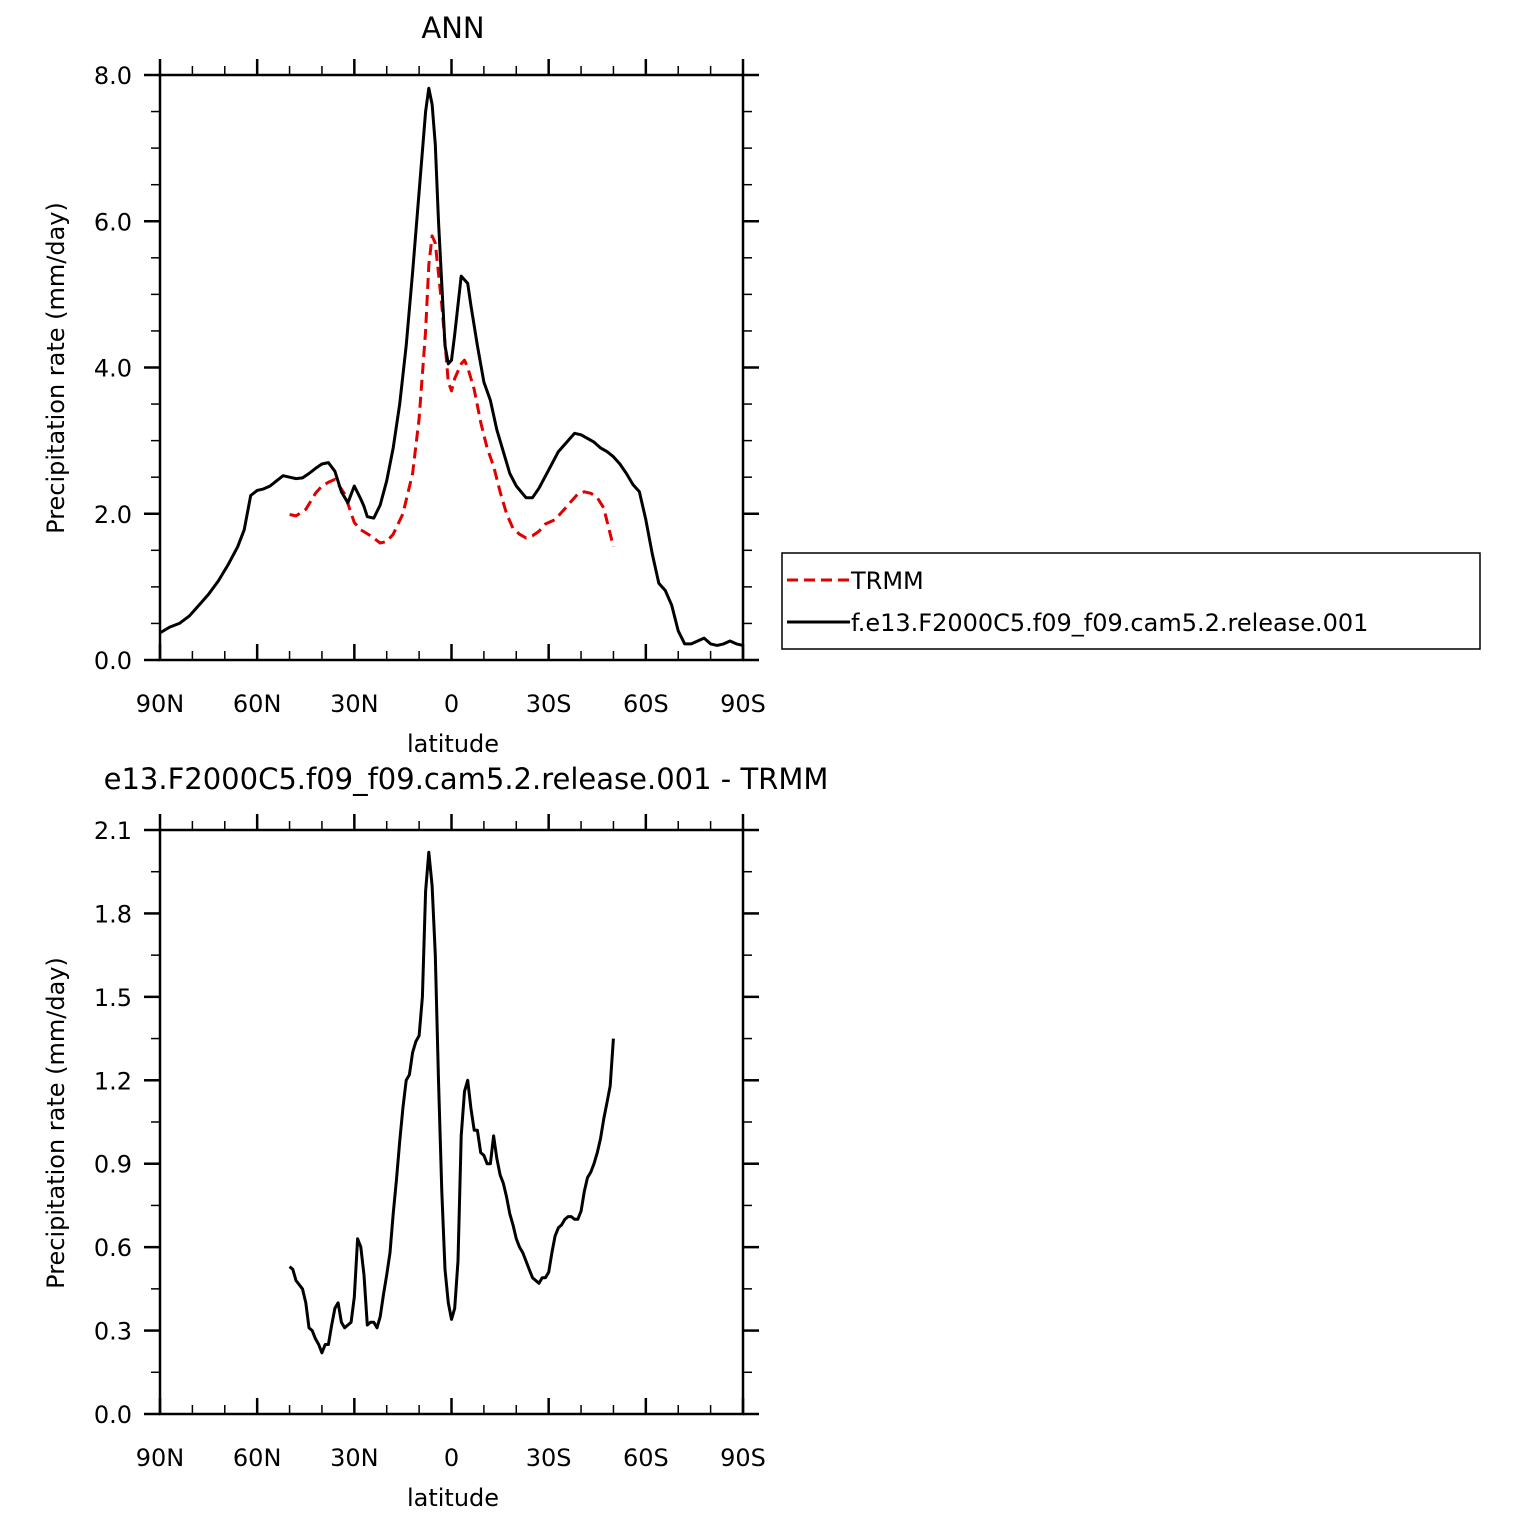  What do you see at coordinates (113, 1332) in the screenshot?
I see `bottom-y-tick-label: 0.3` at bounding box center [113, 1332].